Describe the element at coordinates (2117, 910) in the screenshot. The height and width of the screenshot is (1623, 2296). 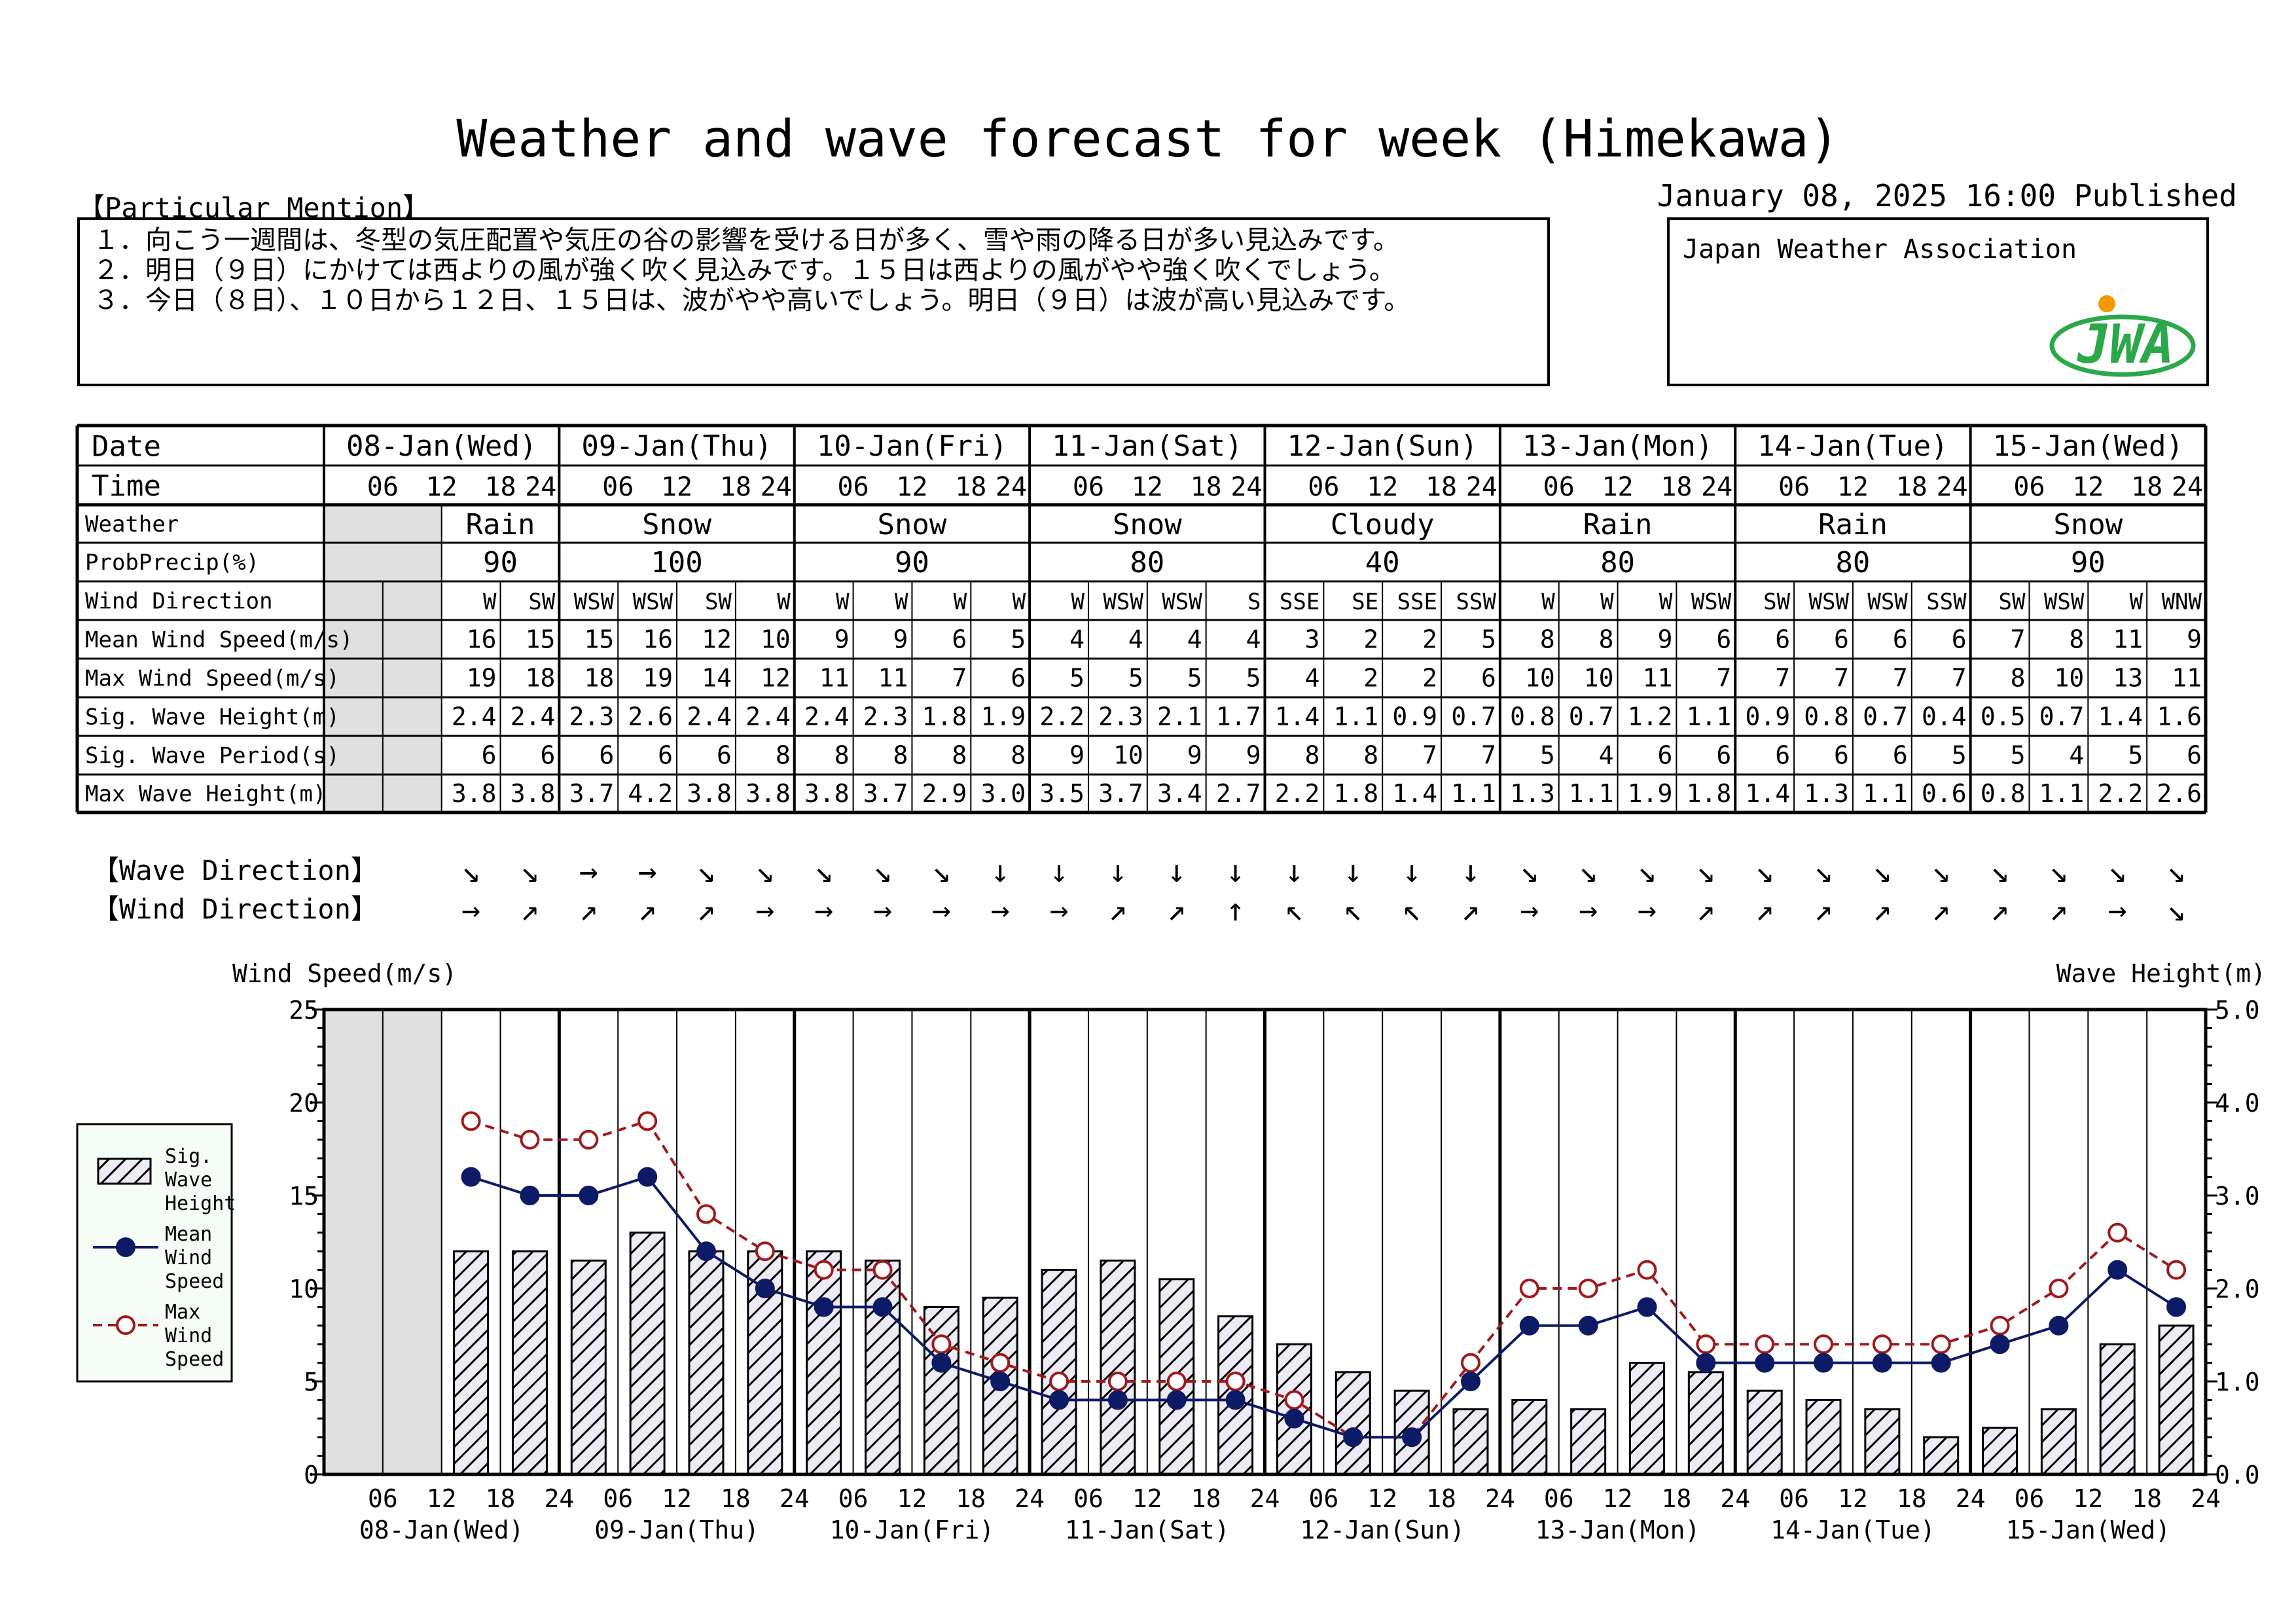
I see `wind-arrow: →` at that location.